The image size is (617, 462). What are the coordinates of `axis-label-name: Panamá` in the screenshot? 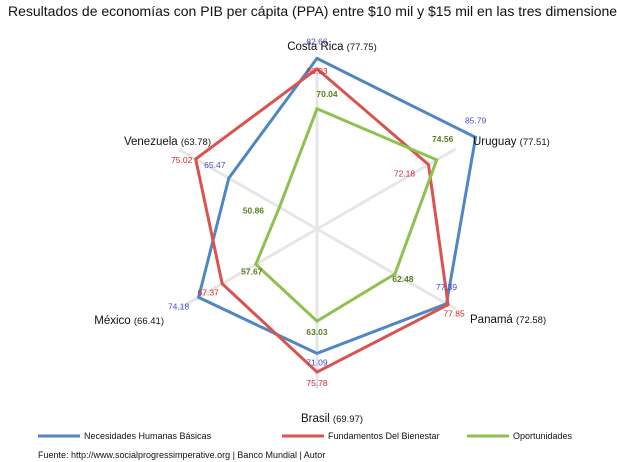 It's located at (493, 320).